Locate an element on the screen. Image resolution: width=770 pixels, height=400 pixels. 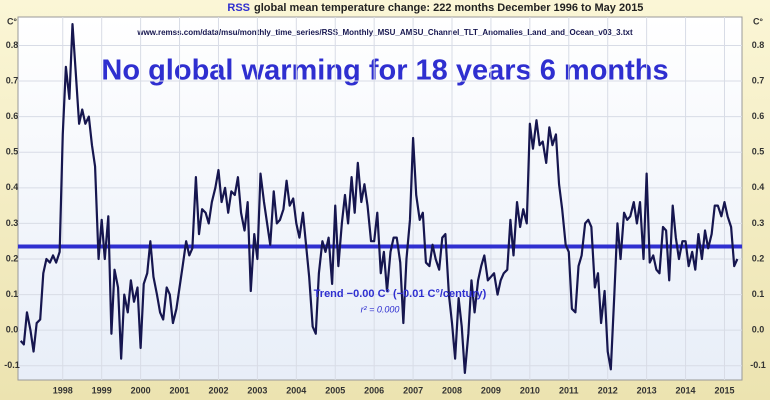
y-tick-label: 0.2 is located at coordinates (12, 258).